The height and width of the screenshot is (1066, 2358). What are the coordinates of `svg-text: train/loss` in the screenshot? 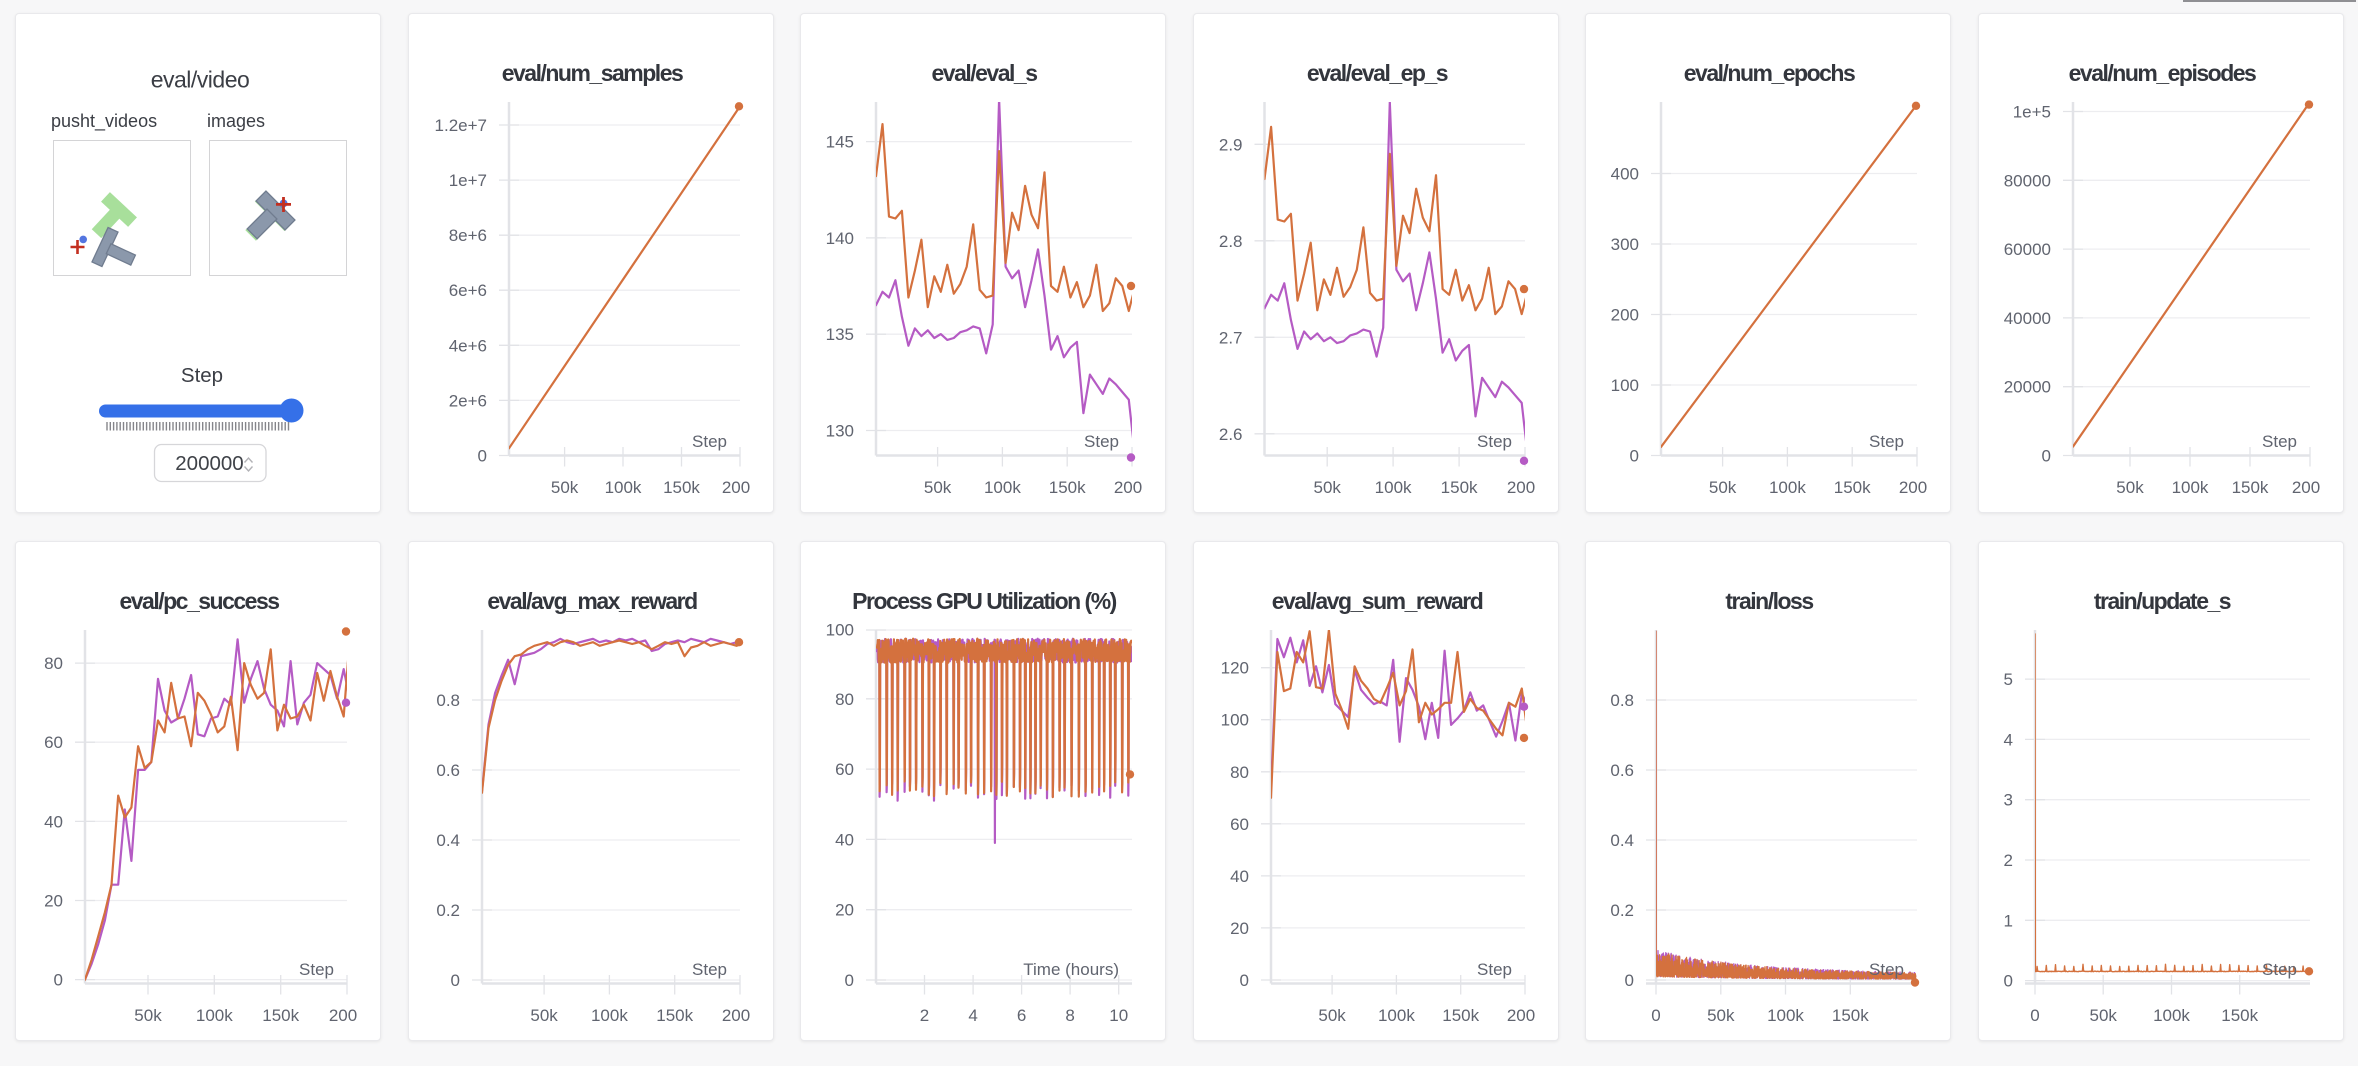 It's located at (1769, 601).